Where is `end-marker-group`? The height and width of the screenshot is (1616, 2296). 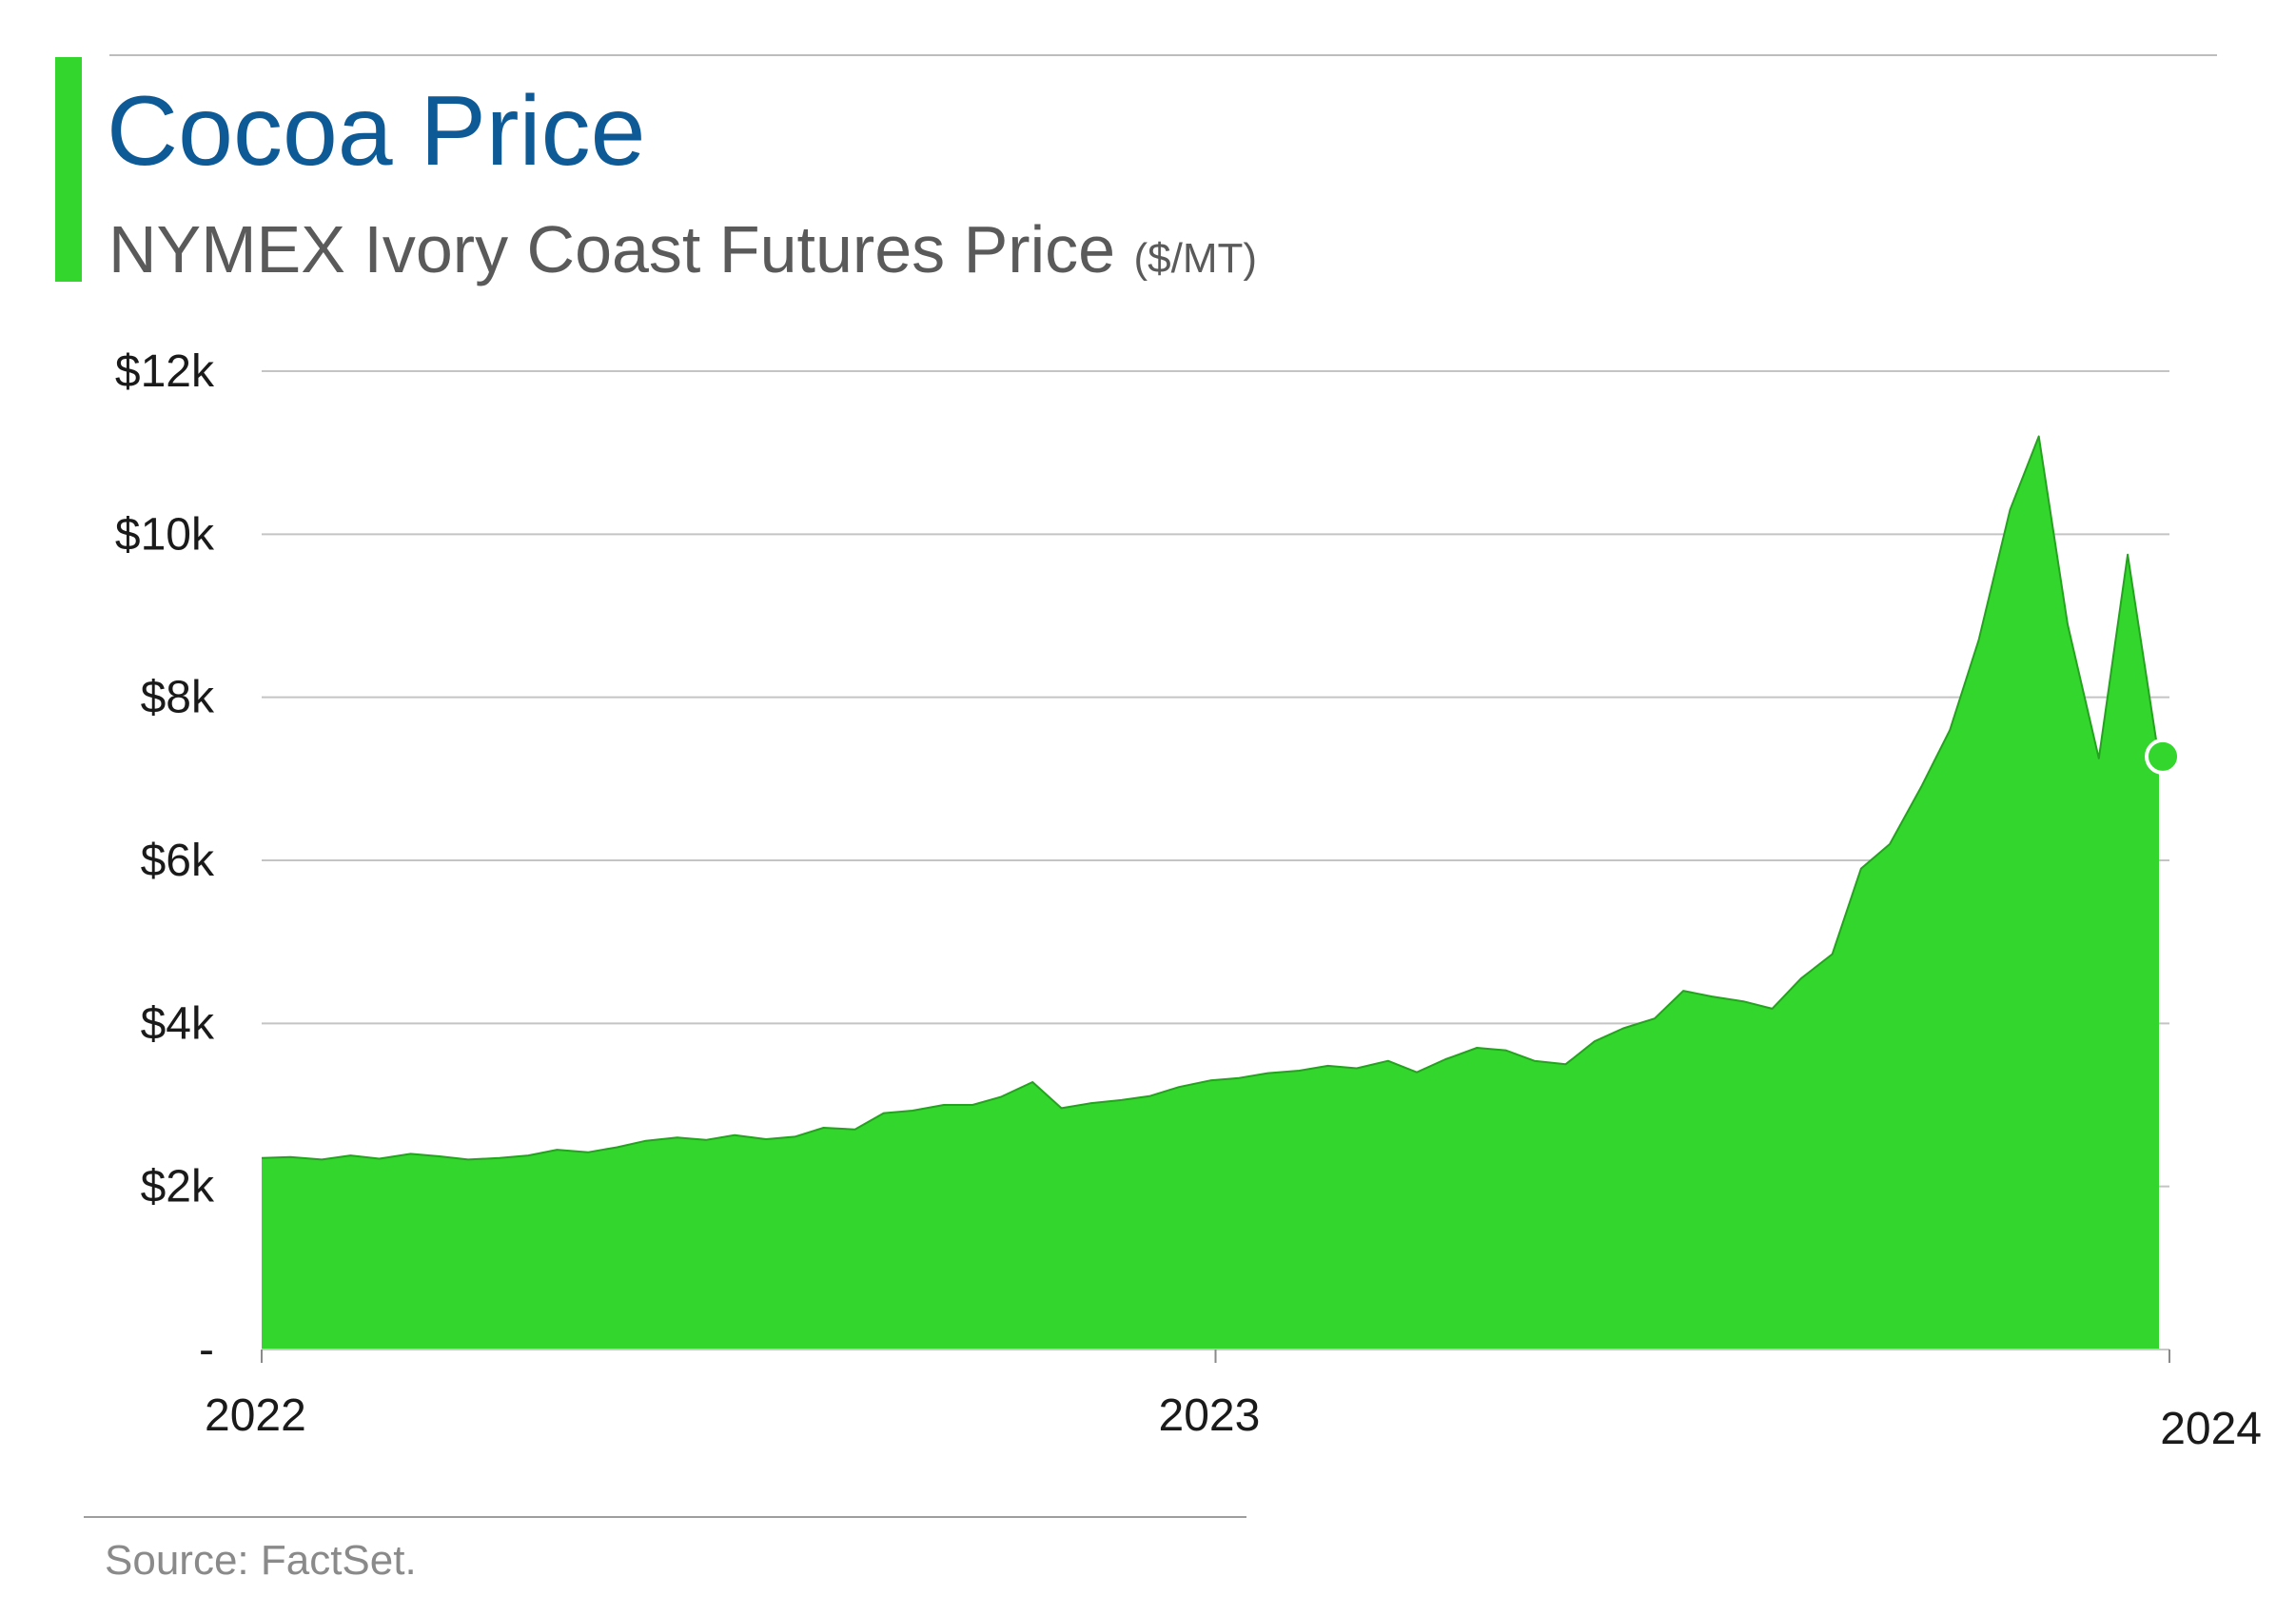
end-marker-group is located at coordinates (2163, 756).